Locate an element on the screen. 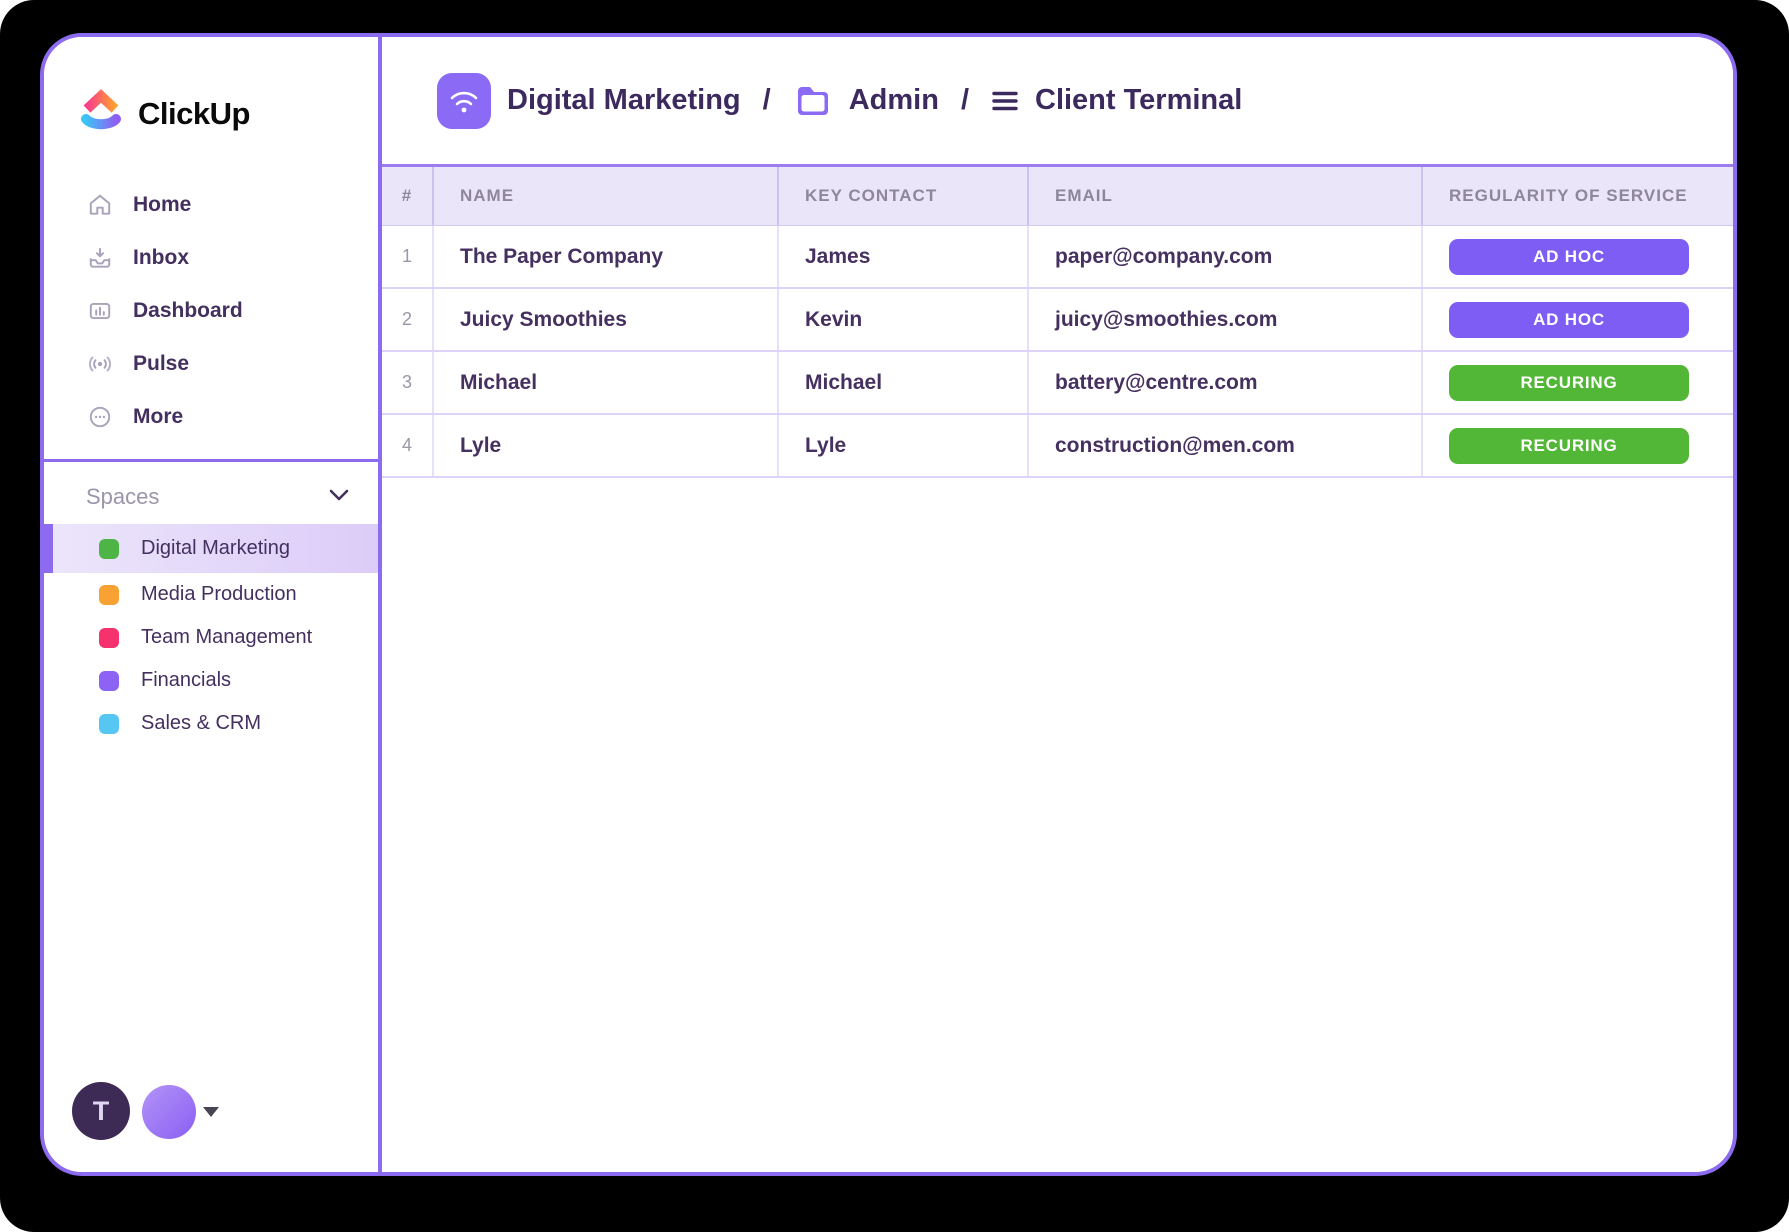 The image size is (1789, 1232). space-item-label: Sales & CRM is located at coordinates (201, 723).